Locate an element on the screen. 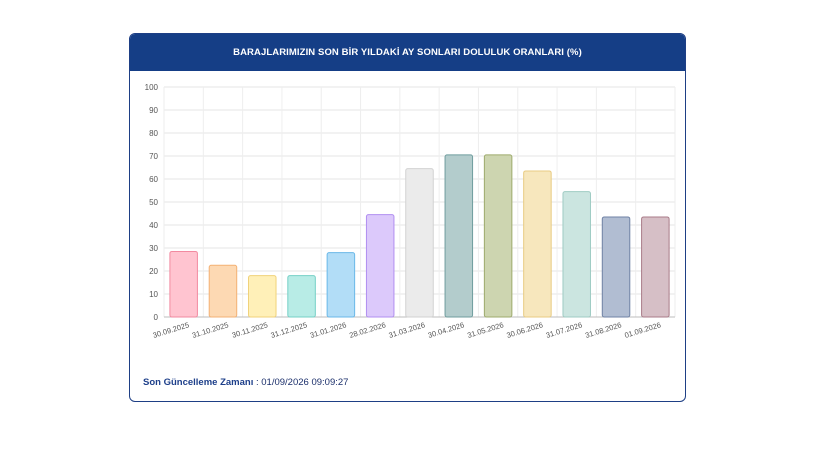 The height and width of the screenshot is (461, 820). y-tick-label: 40 is located at coordinates (153, 225).